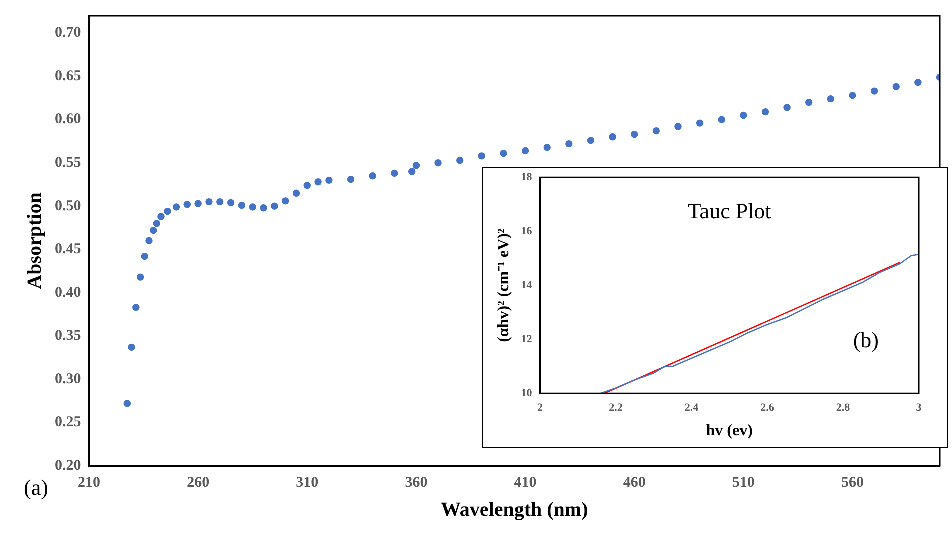  What do you see at coordinates (36, 487) in the screenshot?
I see `text: (a)` at bounding box center [36, 487].